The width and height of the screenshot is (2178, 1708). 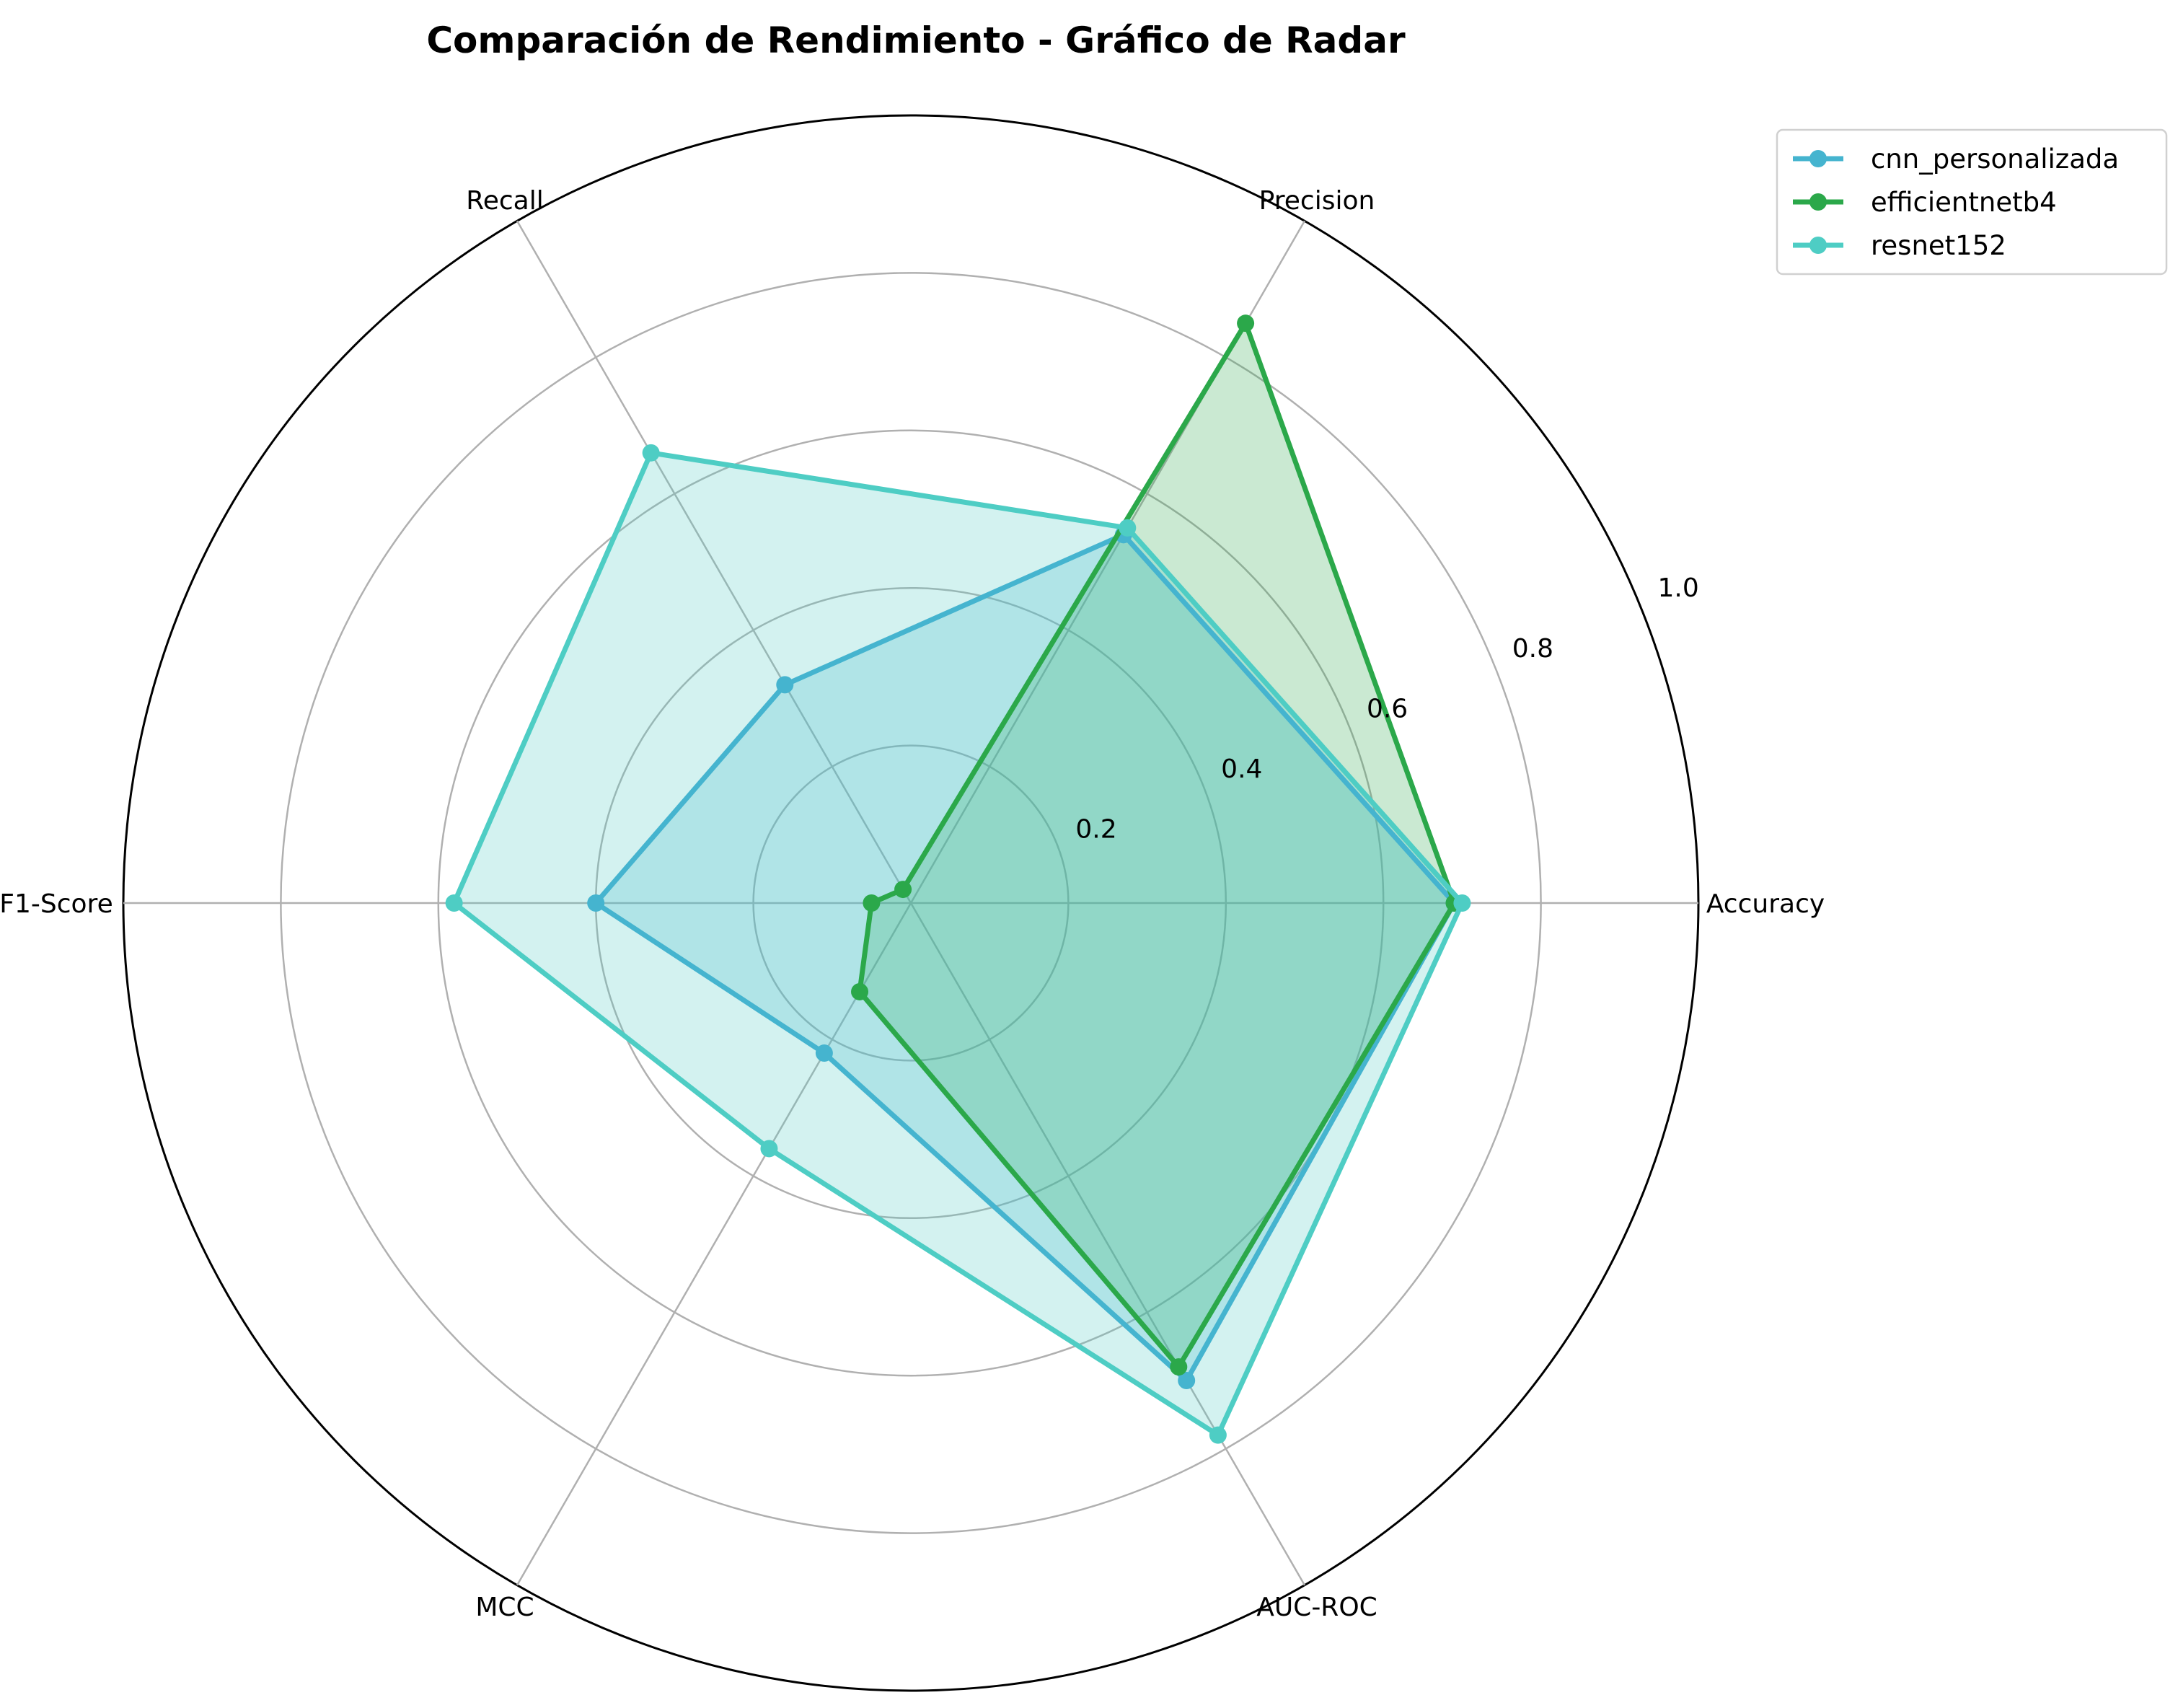 I want to click on tick-label: 1.0, so click(x=1678, y=588).